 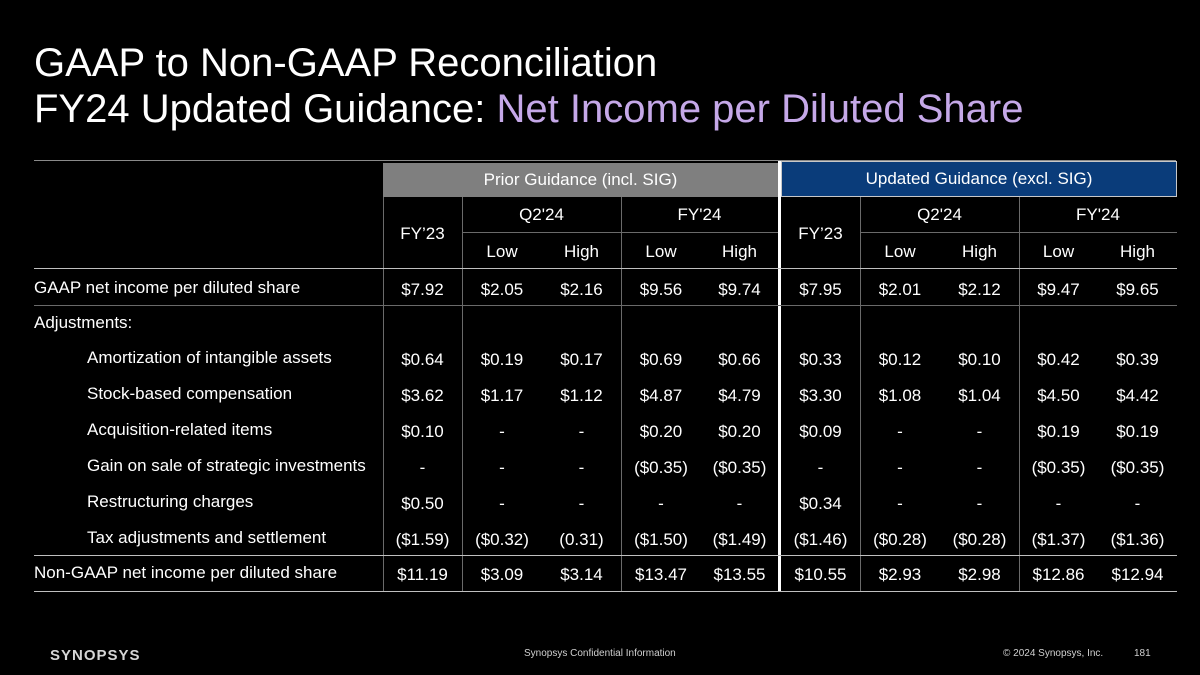 What do you see at coordinates (1137, 359) in the screenshot?
I see `table-cell: $0.39` at bounding box center [1137, 359].